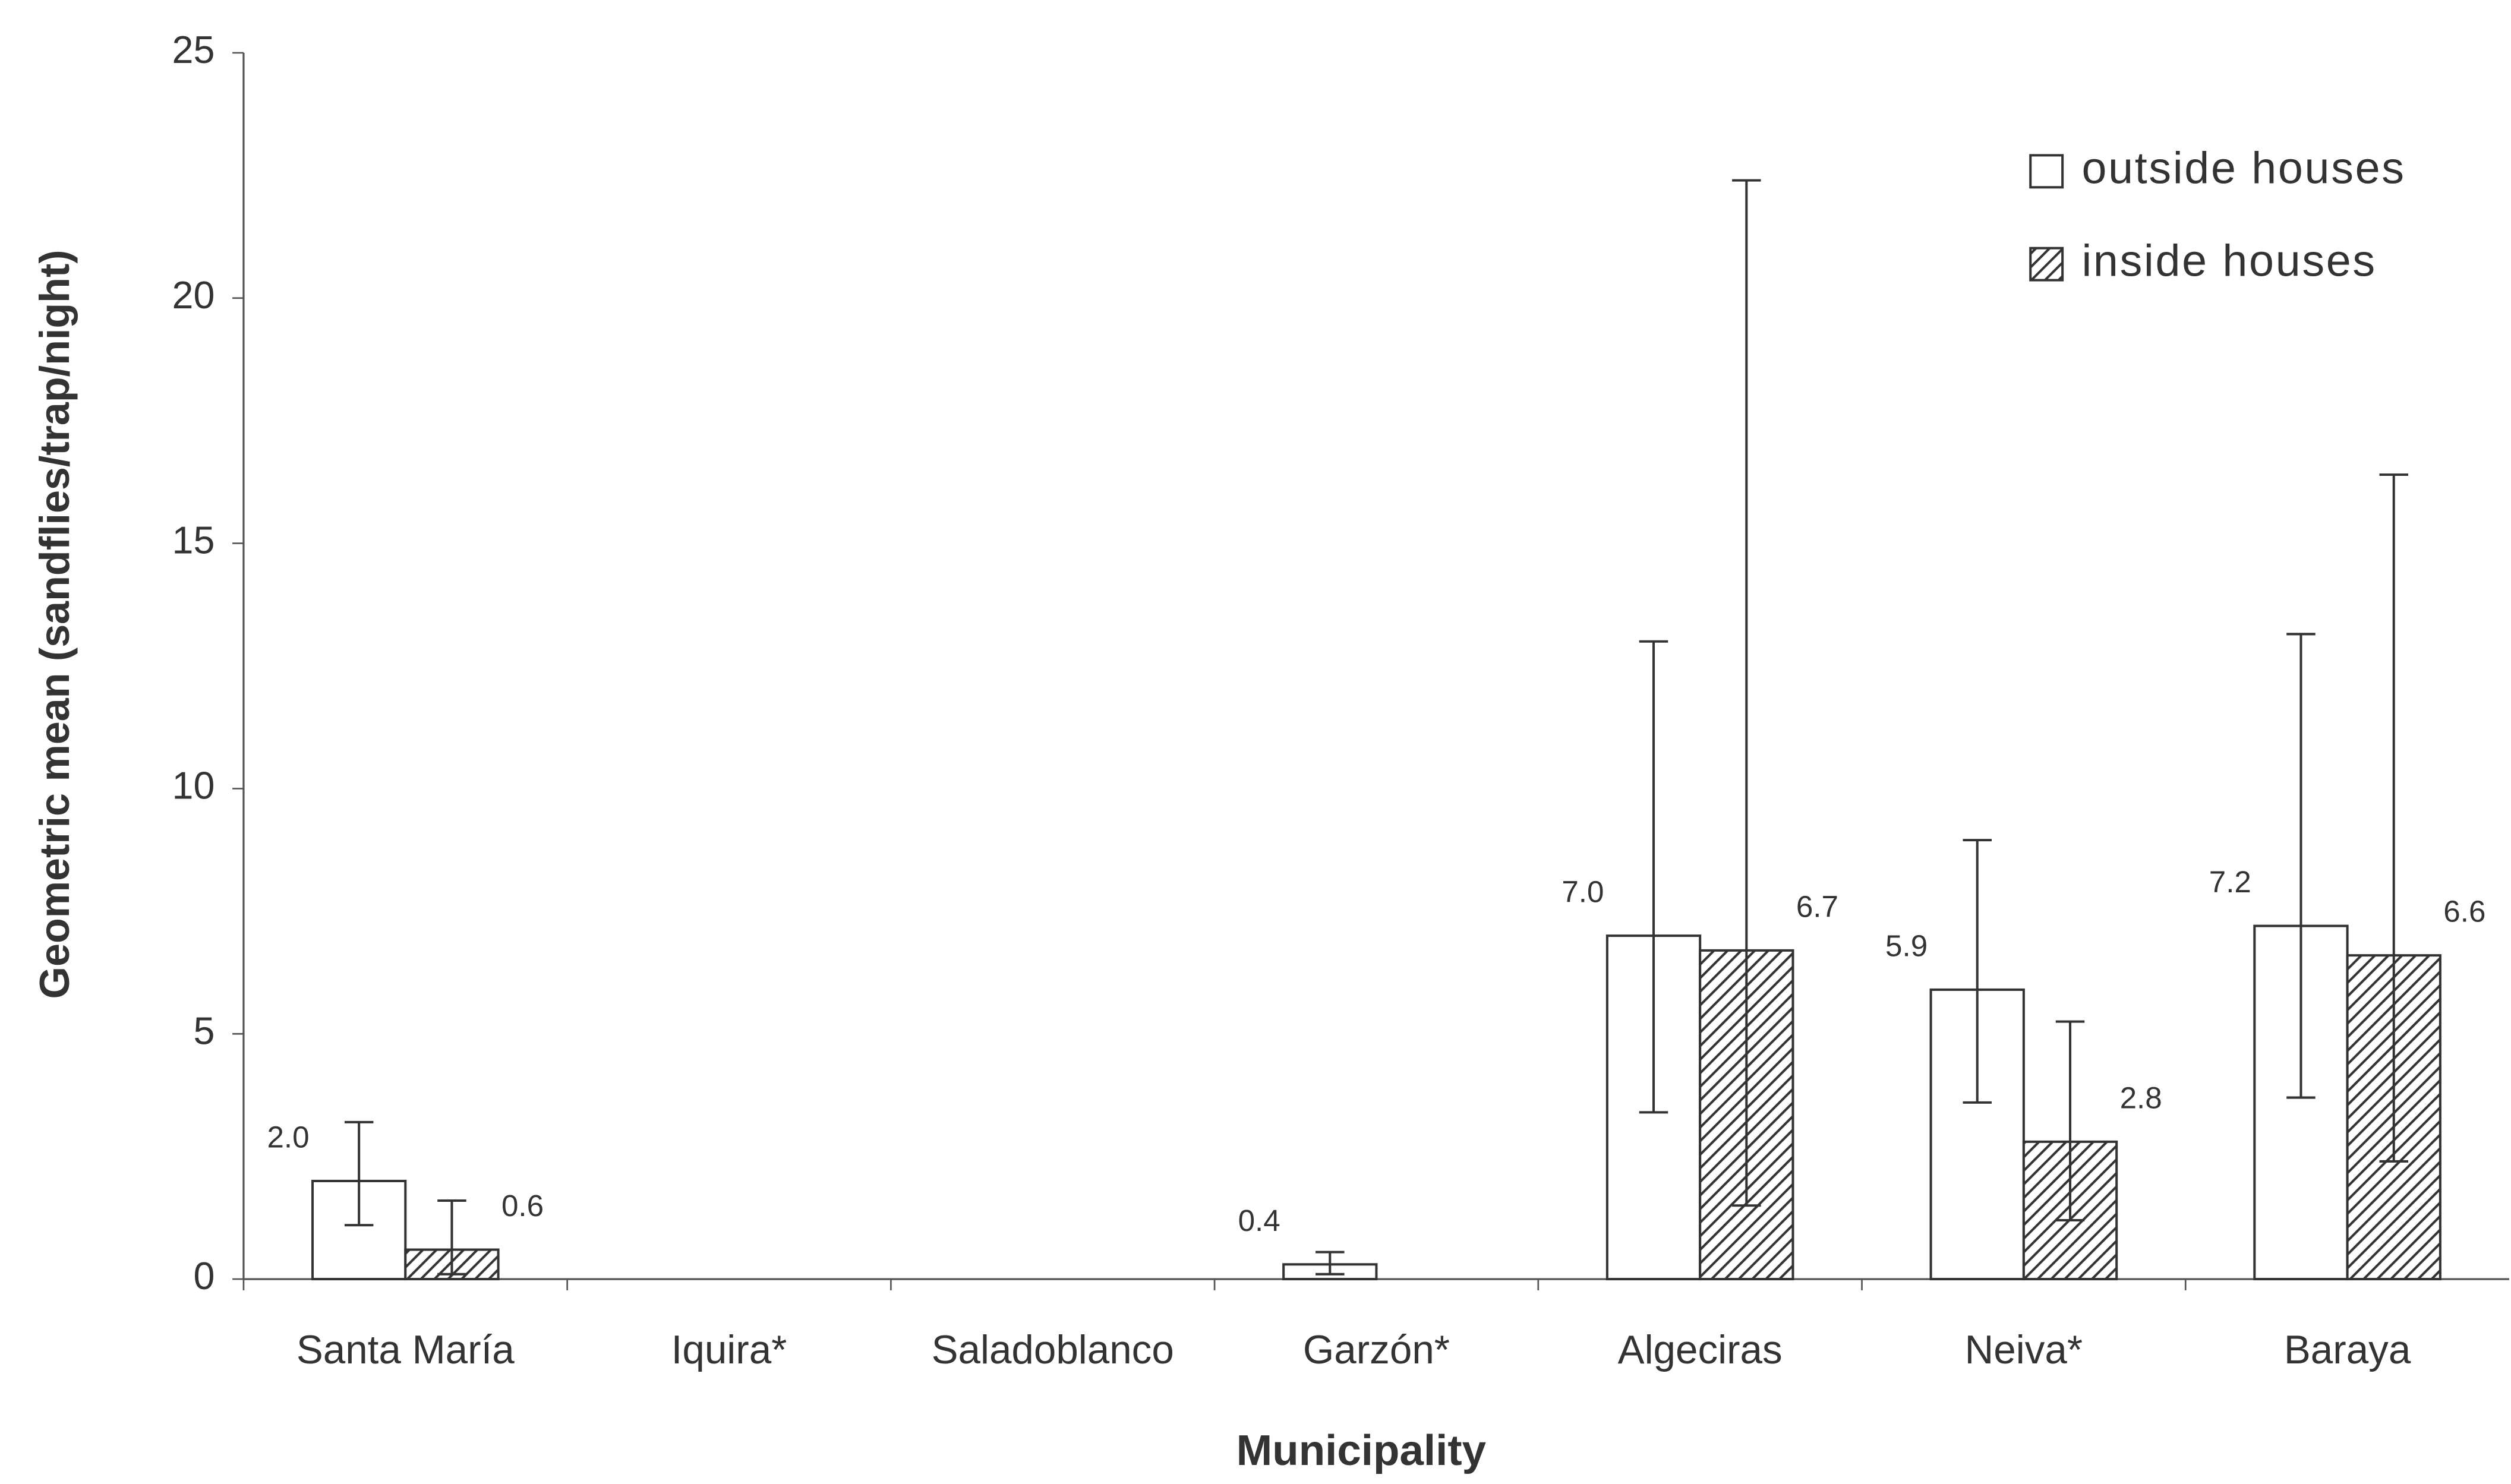 This screenshot has height=1484, width=2511. What do you see at coordinates (1817, 906) in the screenshot?
I see `value-label: 6.7` at bounding box center [1817, 906].